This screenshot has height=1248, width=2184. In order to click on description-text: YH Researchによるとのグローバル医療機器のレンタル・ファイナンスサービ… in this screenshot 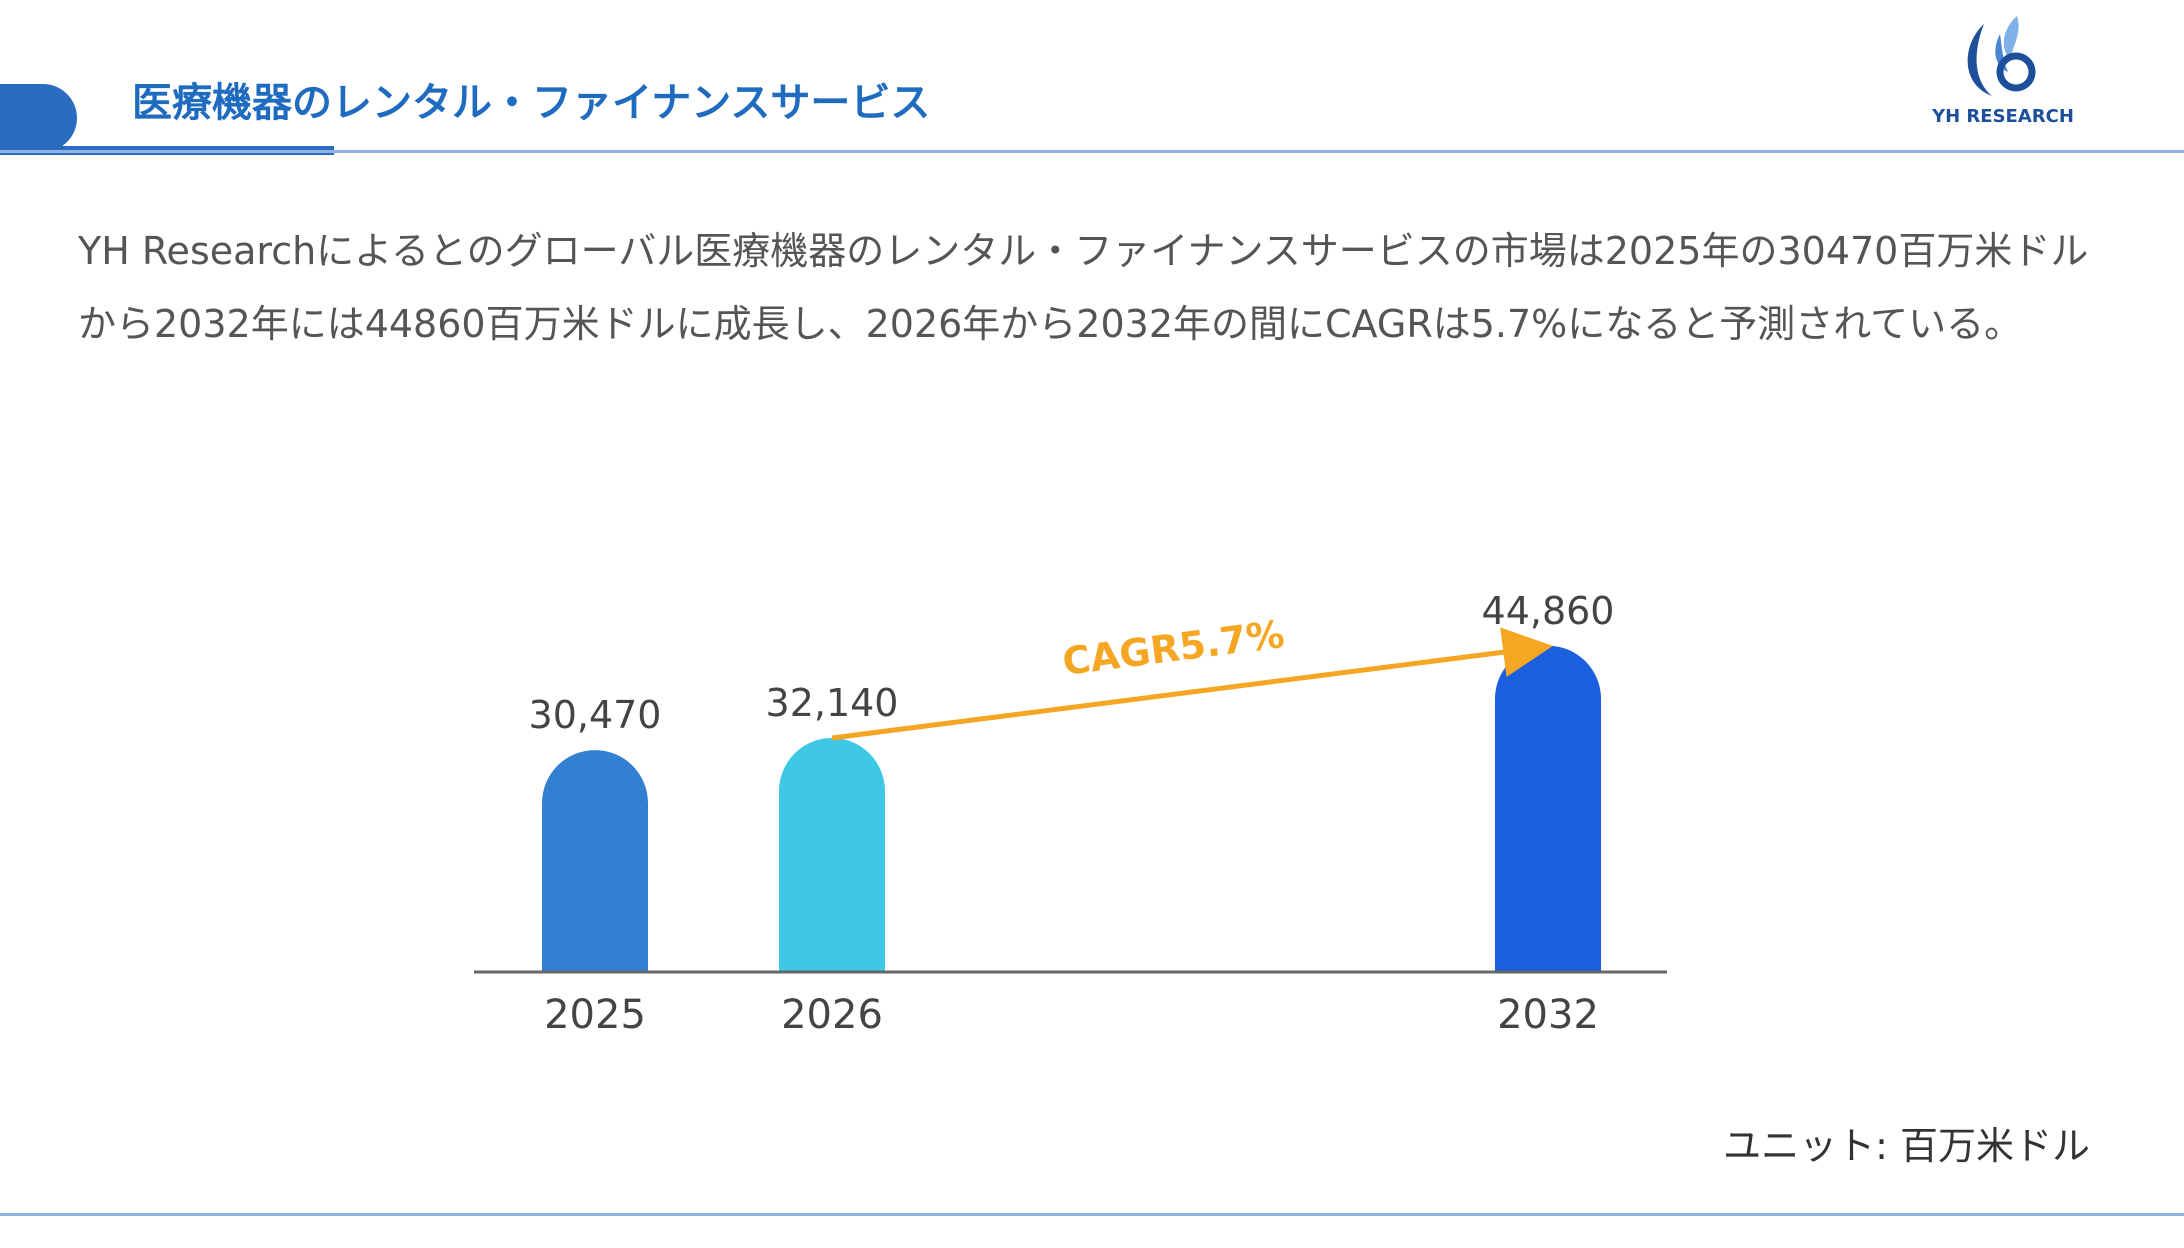, I will do `click(1083, 287)`.